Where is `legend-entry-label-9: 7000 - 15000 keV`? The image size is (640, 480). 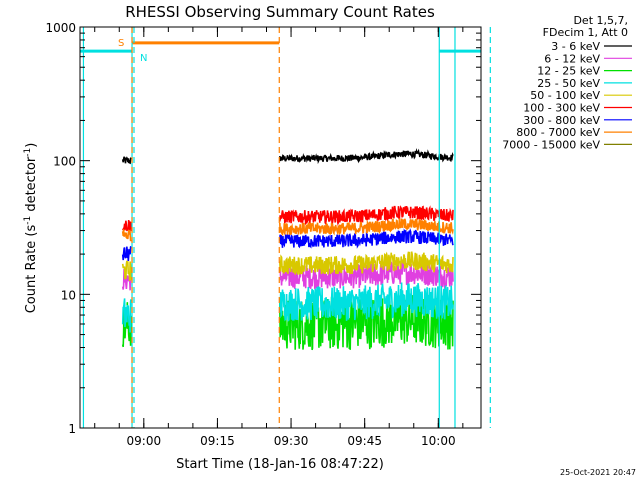
legend-entry-label-9: 7000 - 15000 keV is located at coordinates (551, 144).